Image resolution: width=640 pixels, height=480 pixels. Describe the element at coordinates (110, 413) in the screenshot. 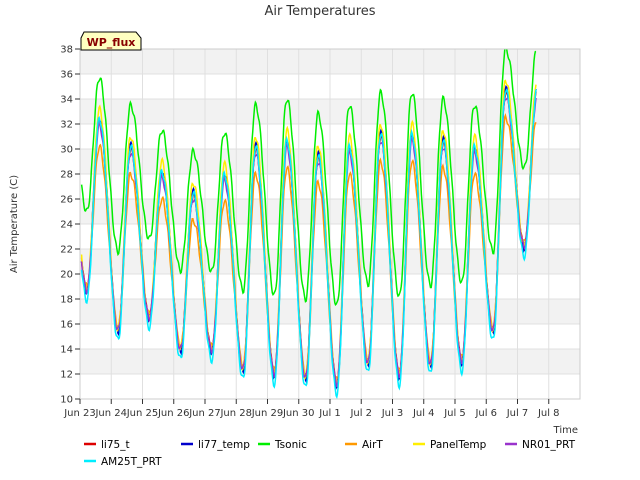

I see `x-tick-label: Jun 24` at that location.